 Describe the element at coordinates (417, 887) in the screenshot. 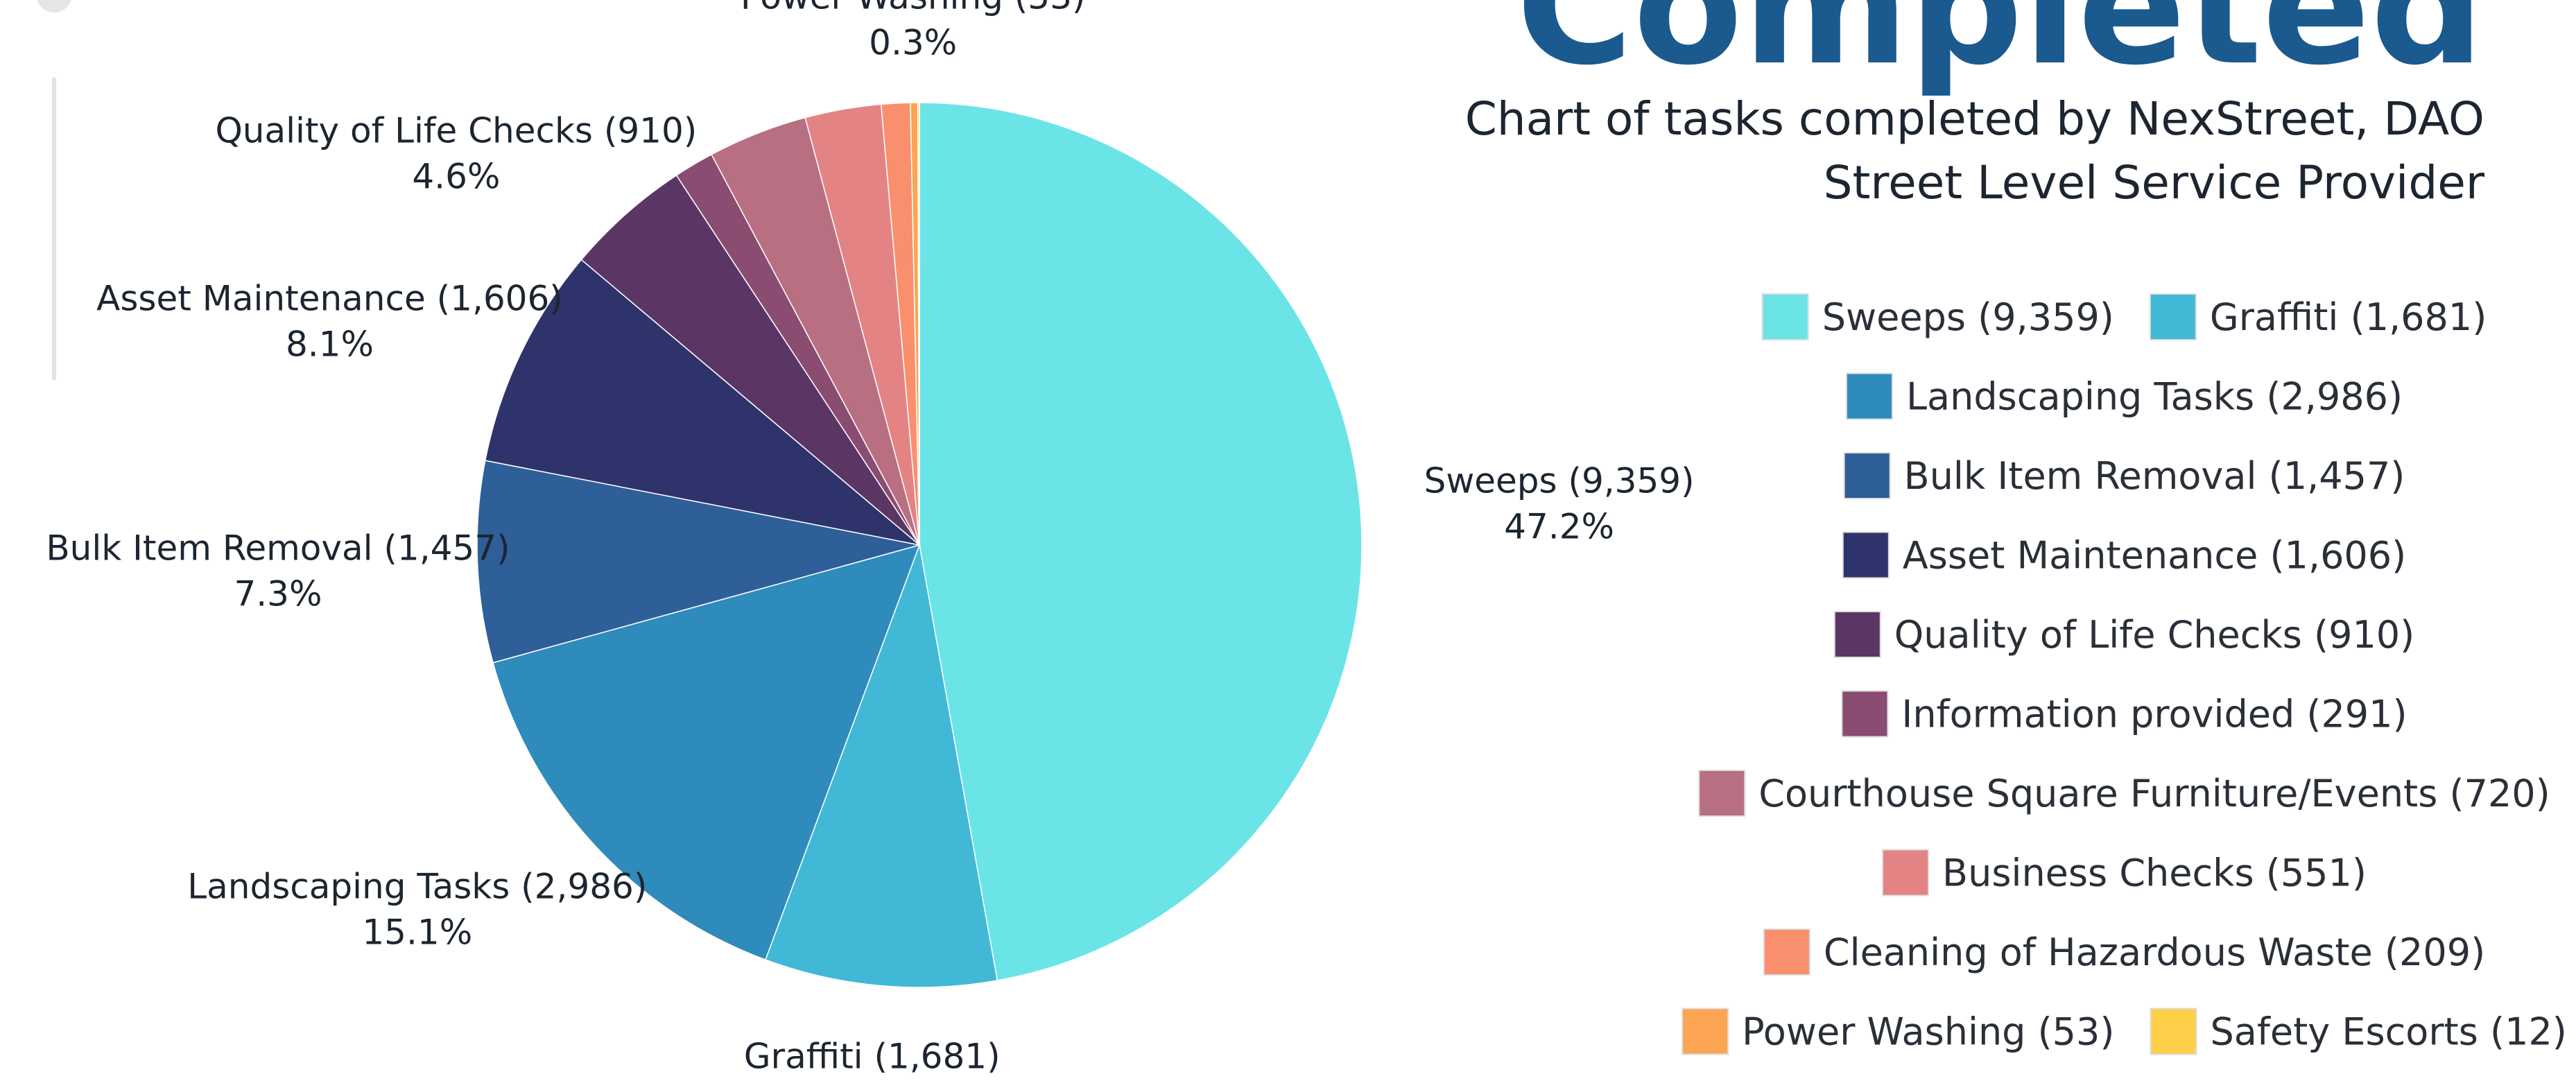

I see `slice-label: Landscaping Tasks (2,986)` at that location.